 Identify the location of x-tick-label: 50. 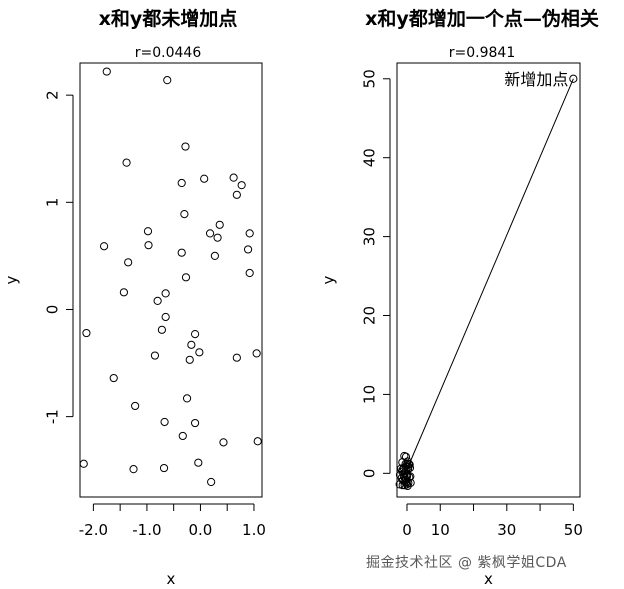
(573, 530).